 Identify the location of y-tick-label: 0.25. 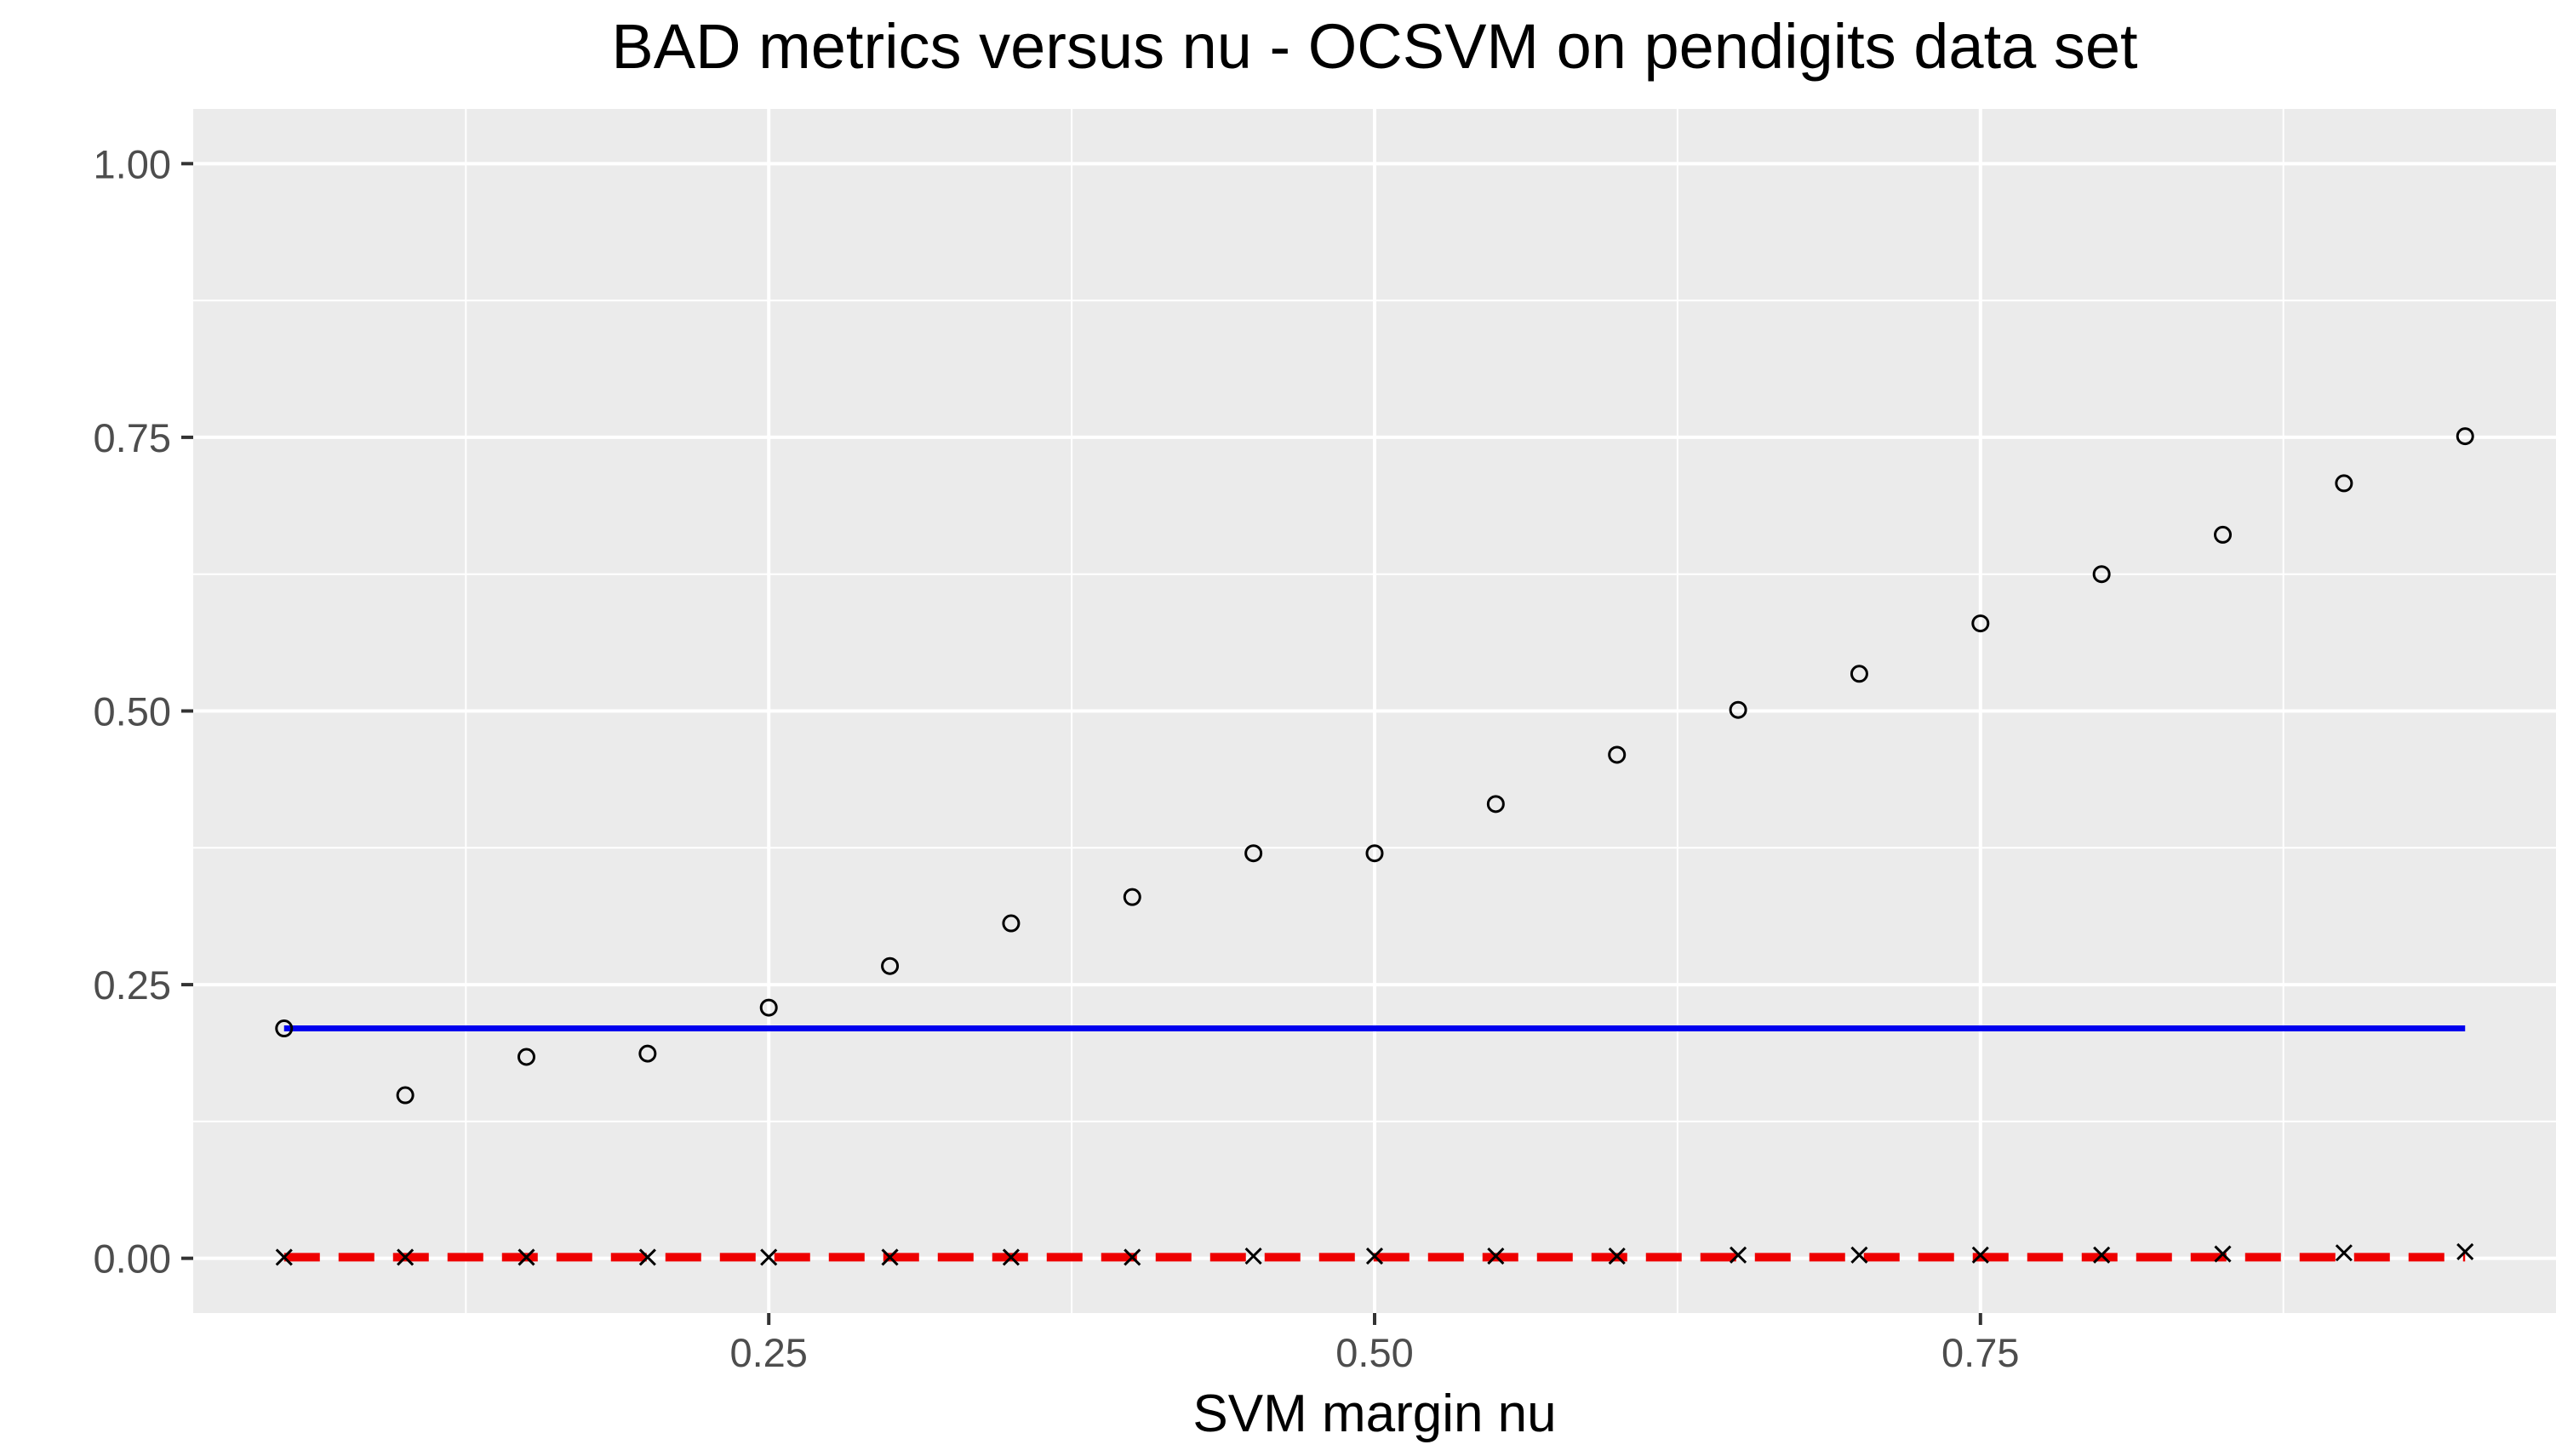
(132, 985).